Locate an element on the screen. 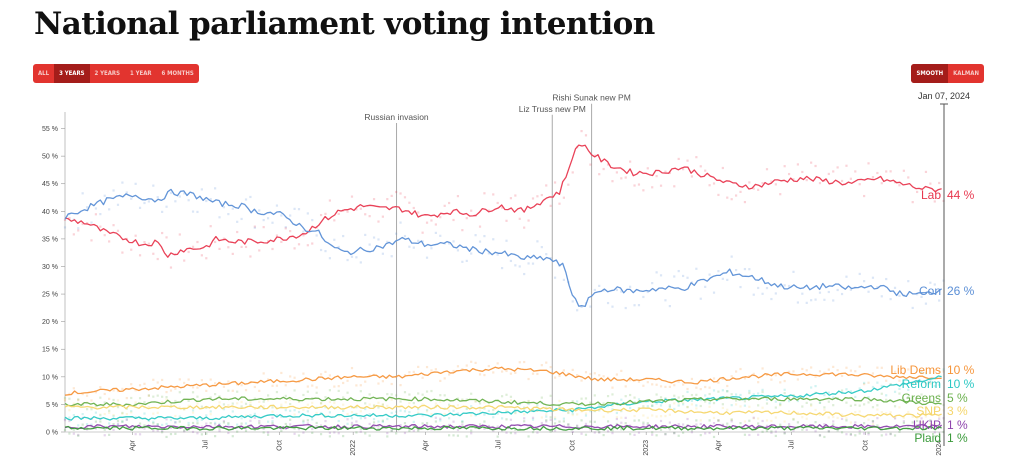  series-line-reform is located at coordinates (503, 398).